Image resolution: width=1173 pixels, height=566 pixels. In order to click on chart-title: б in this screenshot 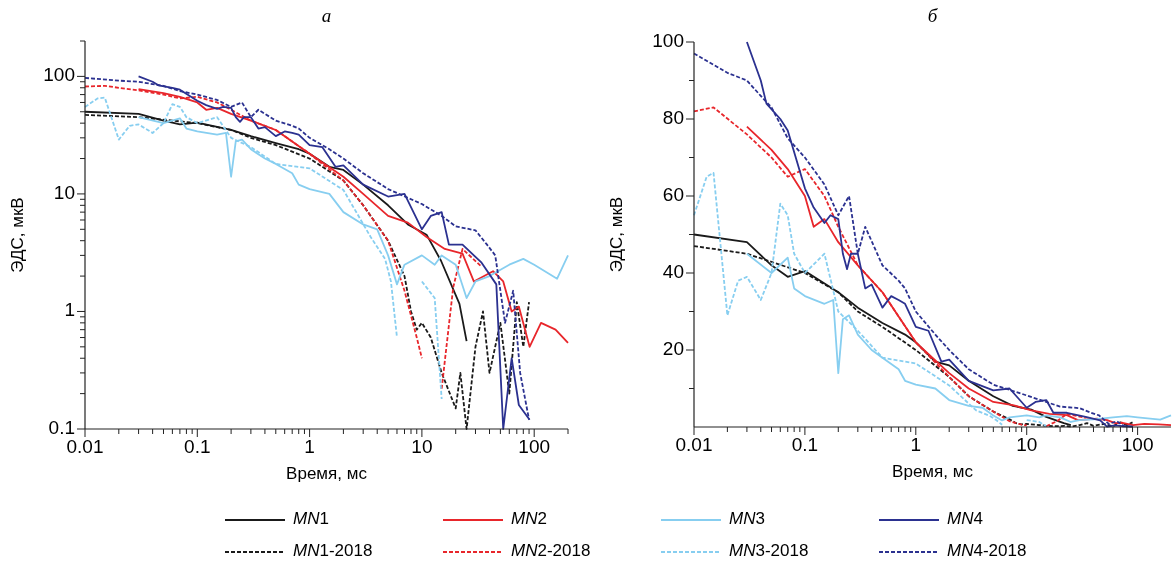, I will do `click(933, 15)`.